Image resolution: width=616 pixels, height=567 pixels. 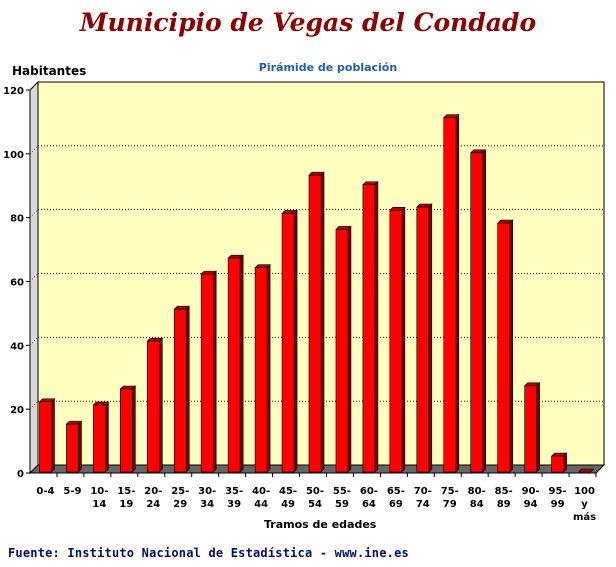 What do you see at coordinates (180, 504) in the screenshot?
I see `x-tick-label: 29` at bounding box center [180, 504].